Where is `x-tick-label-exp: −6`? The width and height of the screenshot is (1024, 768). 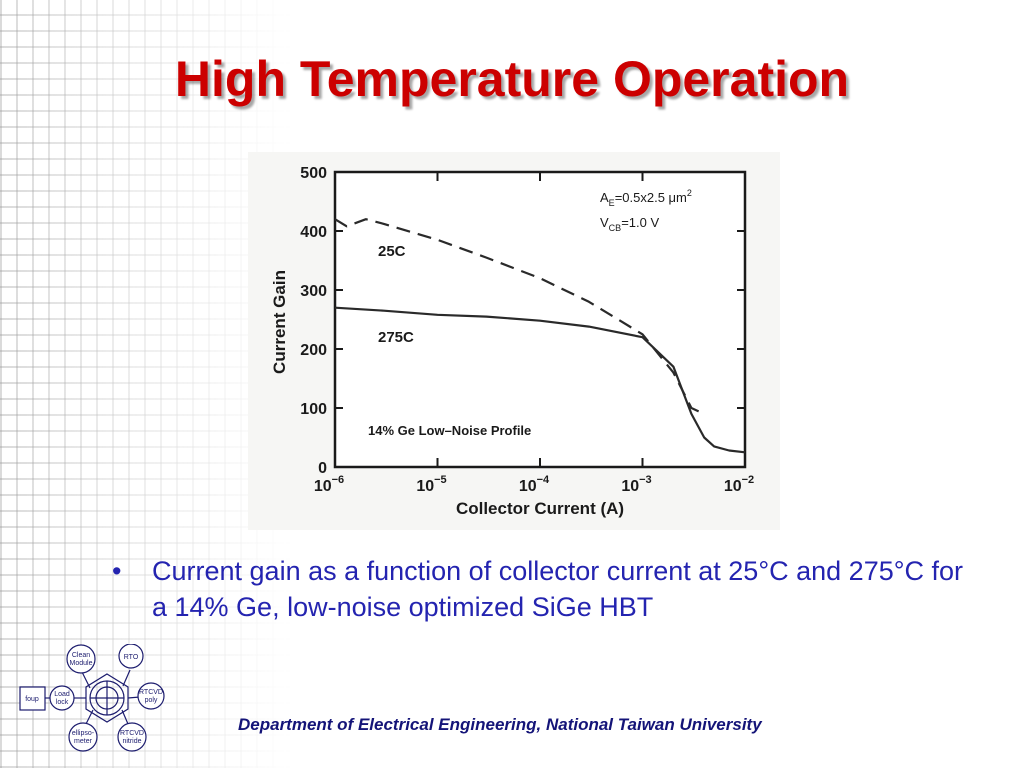
x-tick-label-exp: −6 is located at coordinates (338, 480).